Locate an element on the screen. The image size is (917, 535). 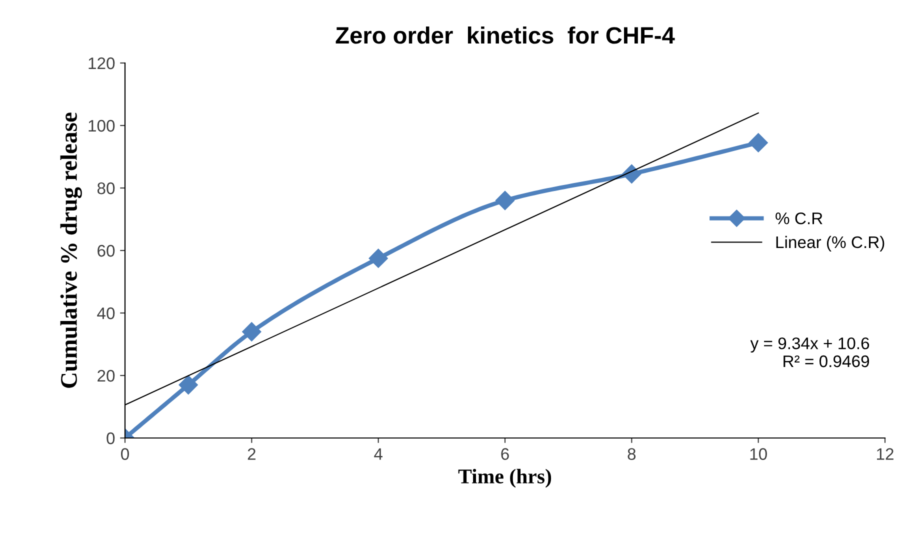
y-tick-label: 40 is located at coordinates (106, 313).